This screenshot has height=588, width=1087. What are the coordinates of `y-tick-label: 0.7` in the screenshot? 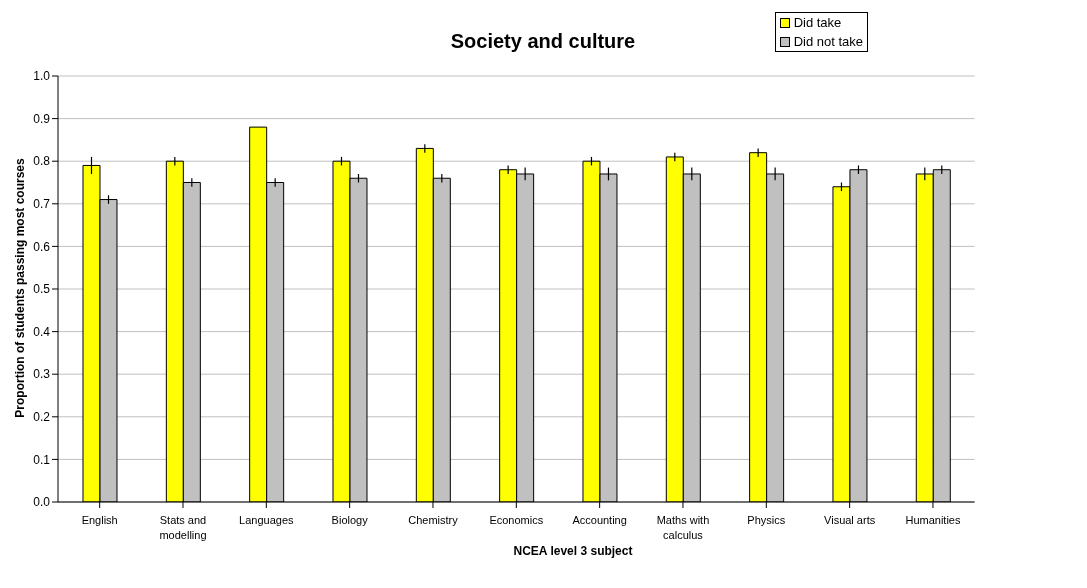 It's located at (42, 204).